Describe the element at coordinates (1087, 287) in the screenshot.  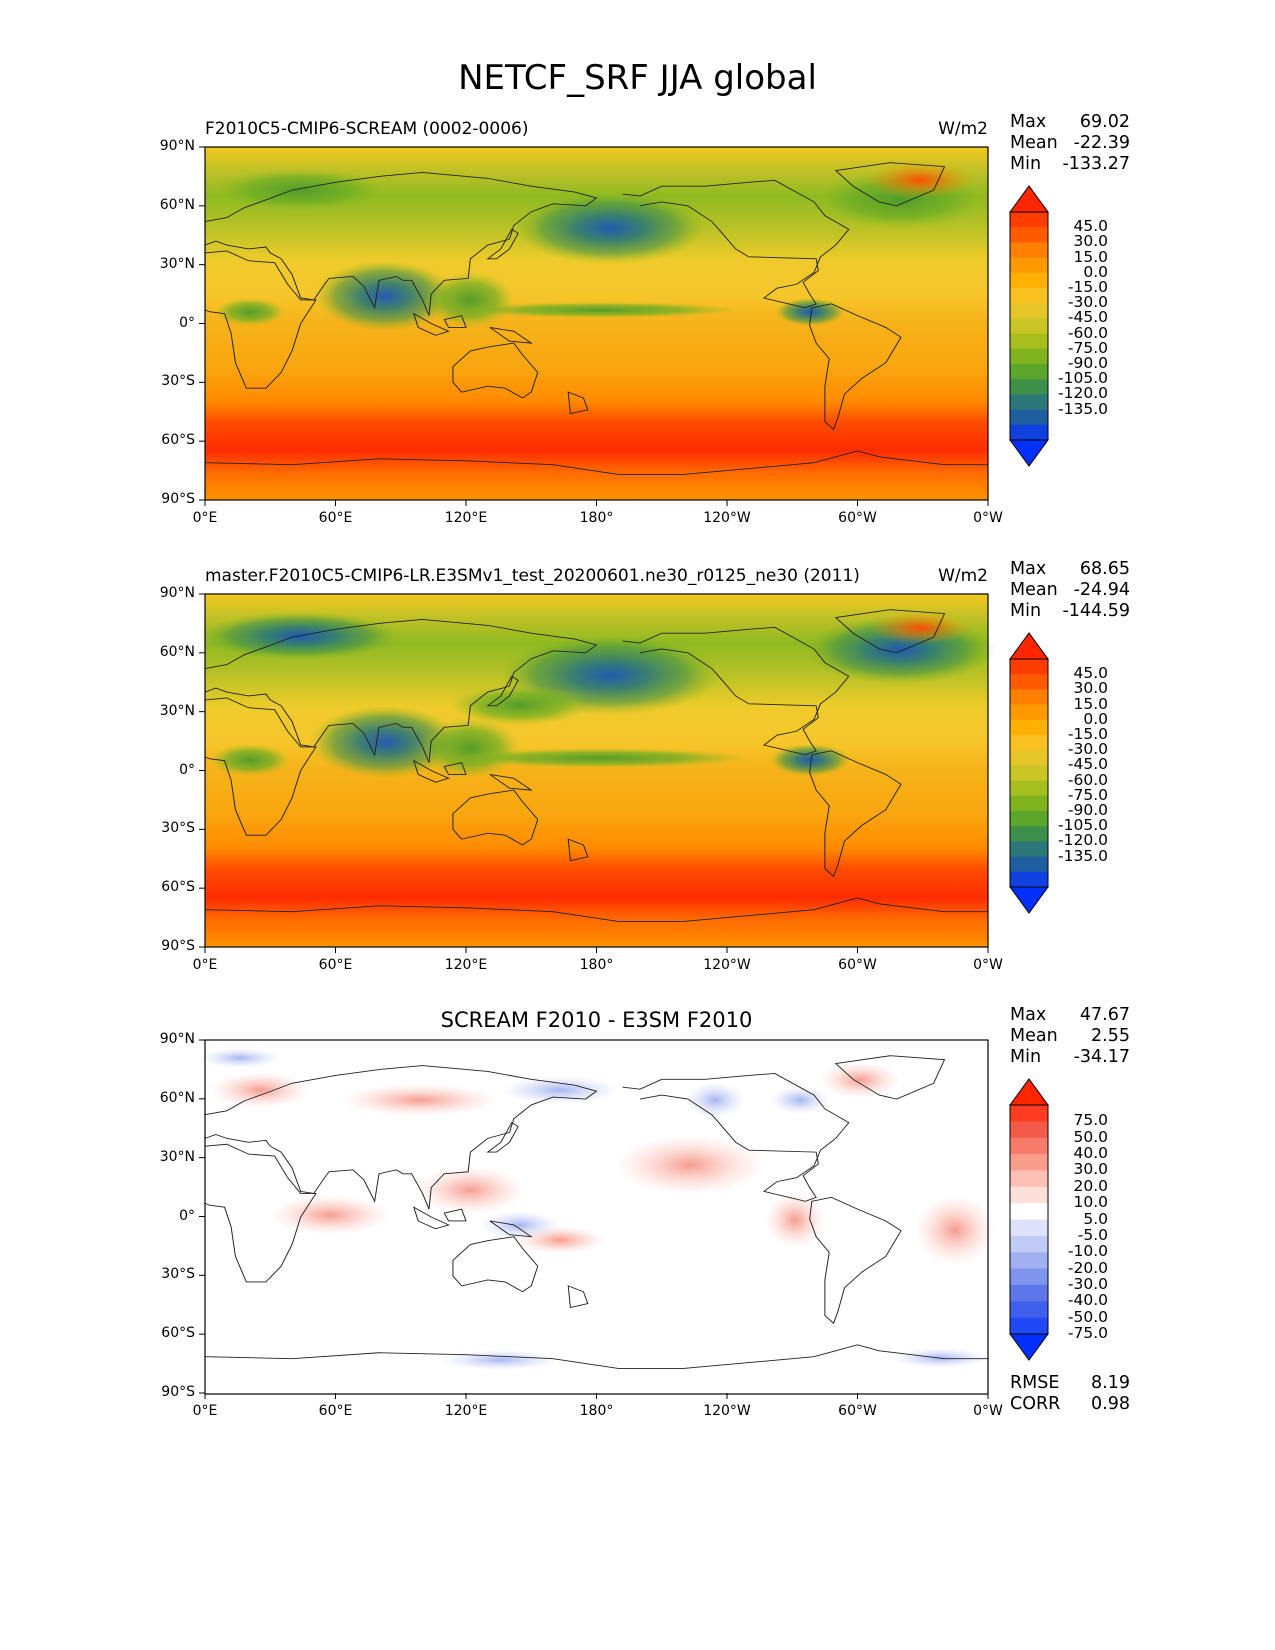
I see `colorbar-label: -15.0` at that location.